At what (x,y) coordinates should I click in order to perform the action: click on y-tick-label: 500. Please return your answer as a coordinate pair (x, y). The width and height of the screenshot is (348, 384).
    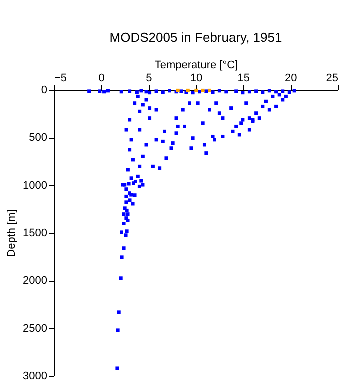
    Looking at the image, I should click on (38, 138).